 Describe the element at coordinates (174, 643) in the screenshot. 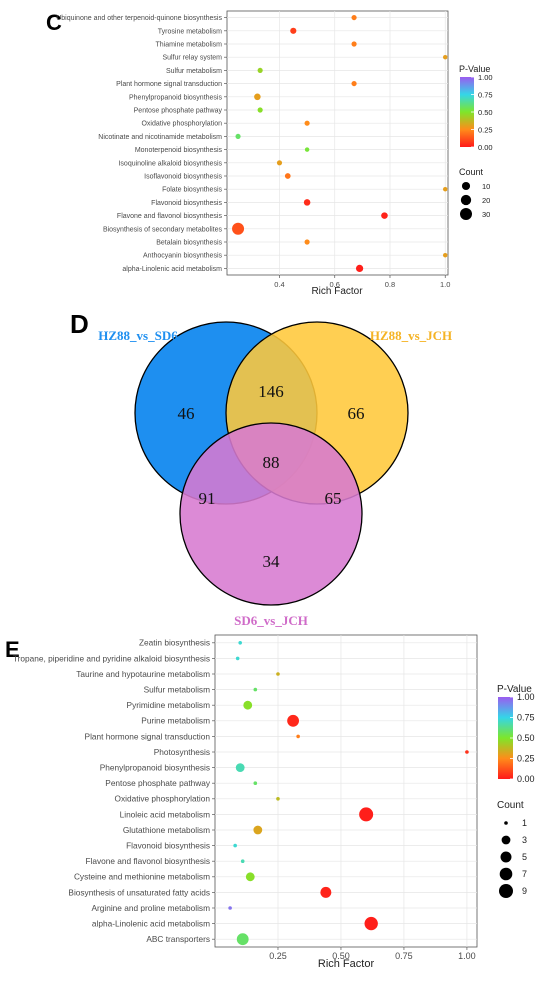

I see `category-label: Zeatin biosynthesis` at that location.